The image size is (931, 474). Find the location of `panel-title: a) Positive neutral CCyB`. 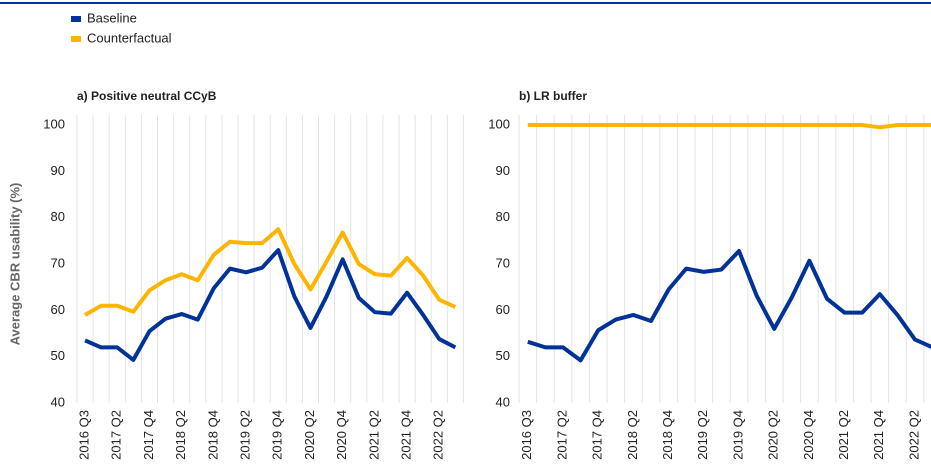

panel-title: a) Positive neutral CCyB is located at coordinates (147, 96).